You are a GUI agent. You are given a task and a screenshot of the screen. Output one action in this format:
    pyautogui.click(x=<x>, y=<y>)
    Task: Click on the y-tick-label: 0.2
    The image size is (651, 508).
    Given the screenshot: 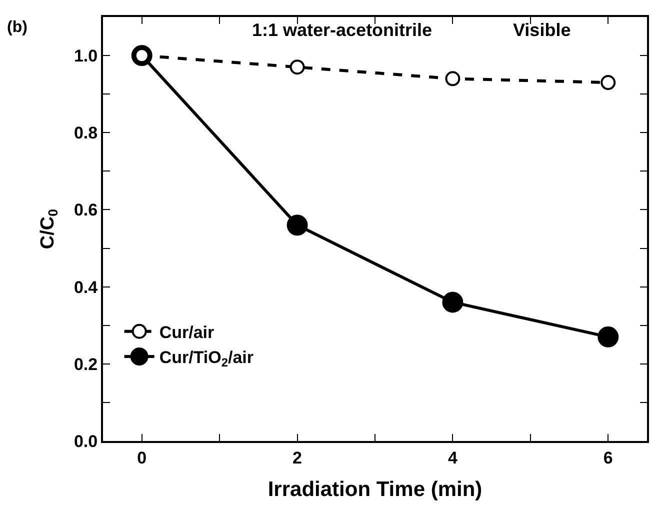 What is the action you would take?
    pyautogui.click(x=86, y=364)
    